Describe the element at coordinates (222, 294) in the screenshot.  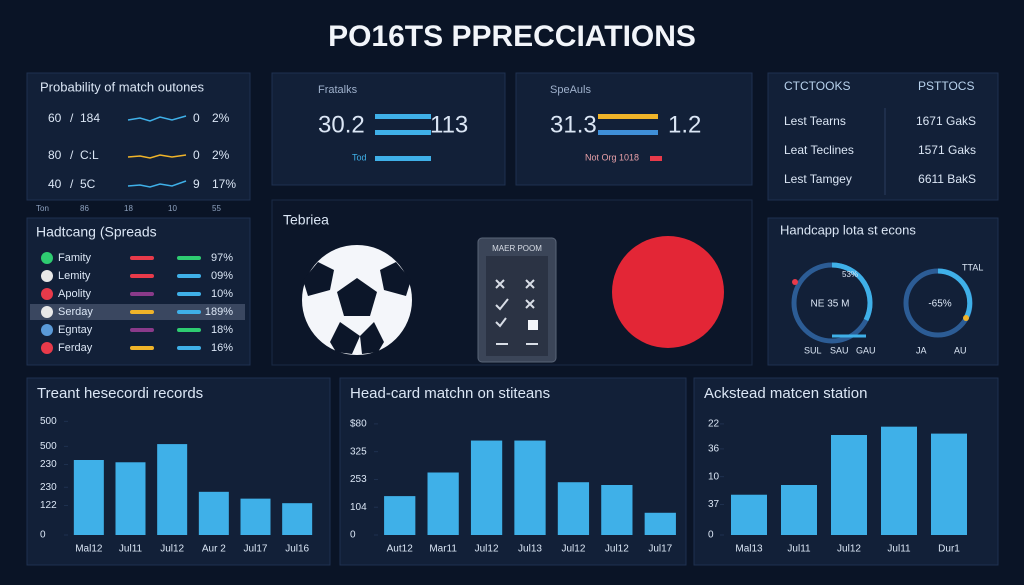
I see `spread-value: 10%` at that location.